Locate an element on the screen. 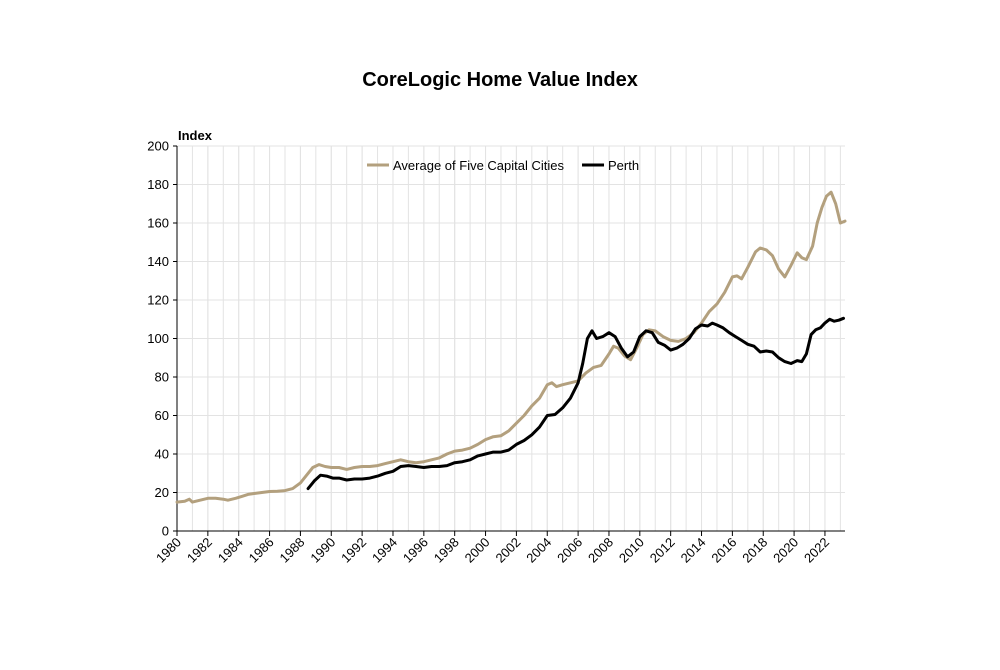  legend-label-average-of-five-capital-cities: Average of Five Capital Cities is located at coordinates (479, 165).